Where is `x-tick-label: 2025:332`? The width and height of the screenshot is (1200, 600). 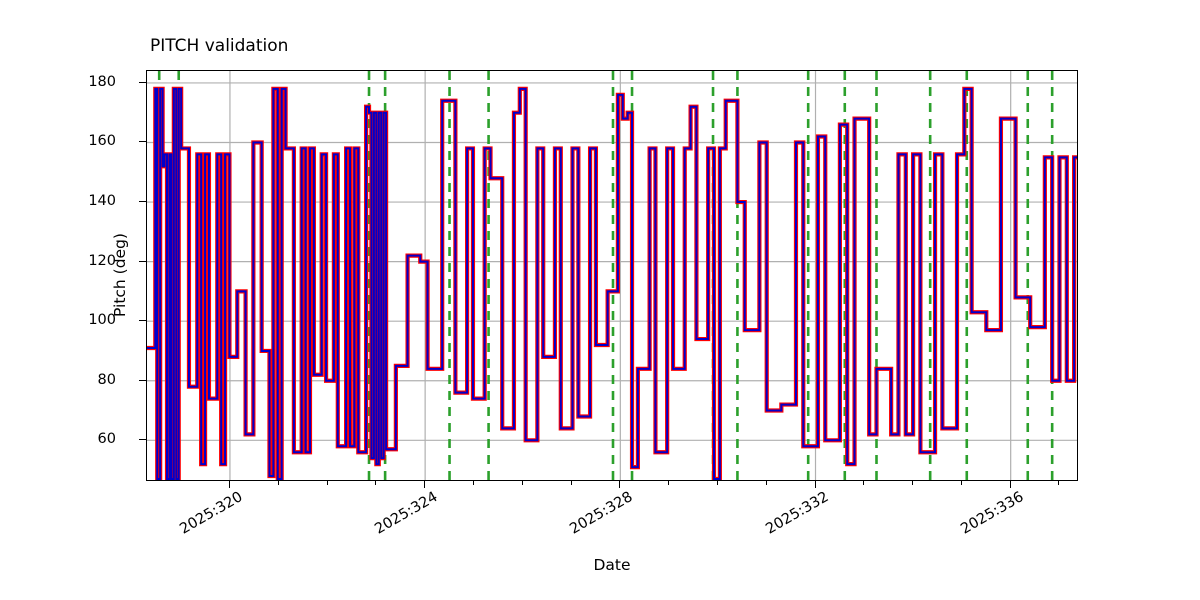
x-tick-label: 2025:332 is located at coordinates (796, 513).